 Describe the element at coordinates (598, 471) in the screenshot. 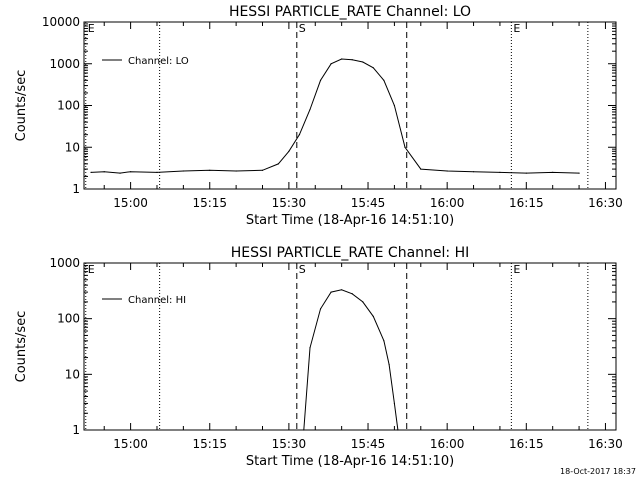

I see `generation-timestamp: 18-Oct-2017 18:37` at that location.